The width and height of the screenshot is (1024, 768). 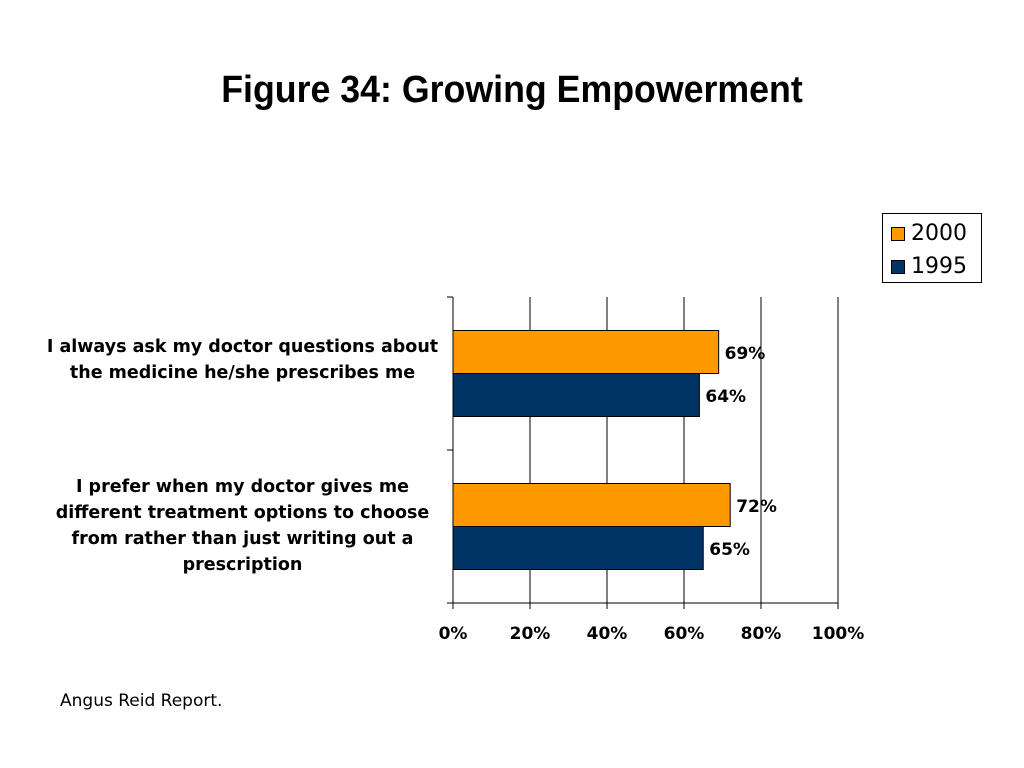 I want to click on data-label-1995-1: 65%, so click(x=729, y=550).